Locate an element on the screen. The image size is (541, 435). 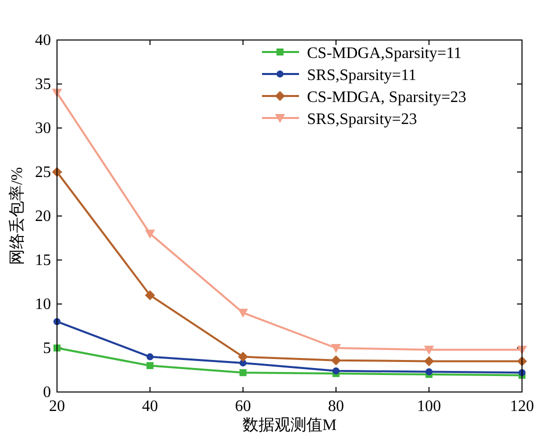
y-tick-label: 20 is located at coordinates (43, 216).